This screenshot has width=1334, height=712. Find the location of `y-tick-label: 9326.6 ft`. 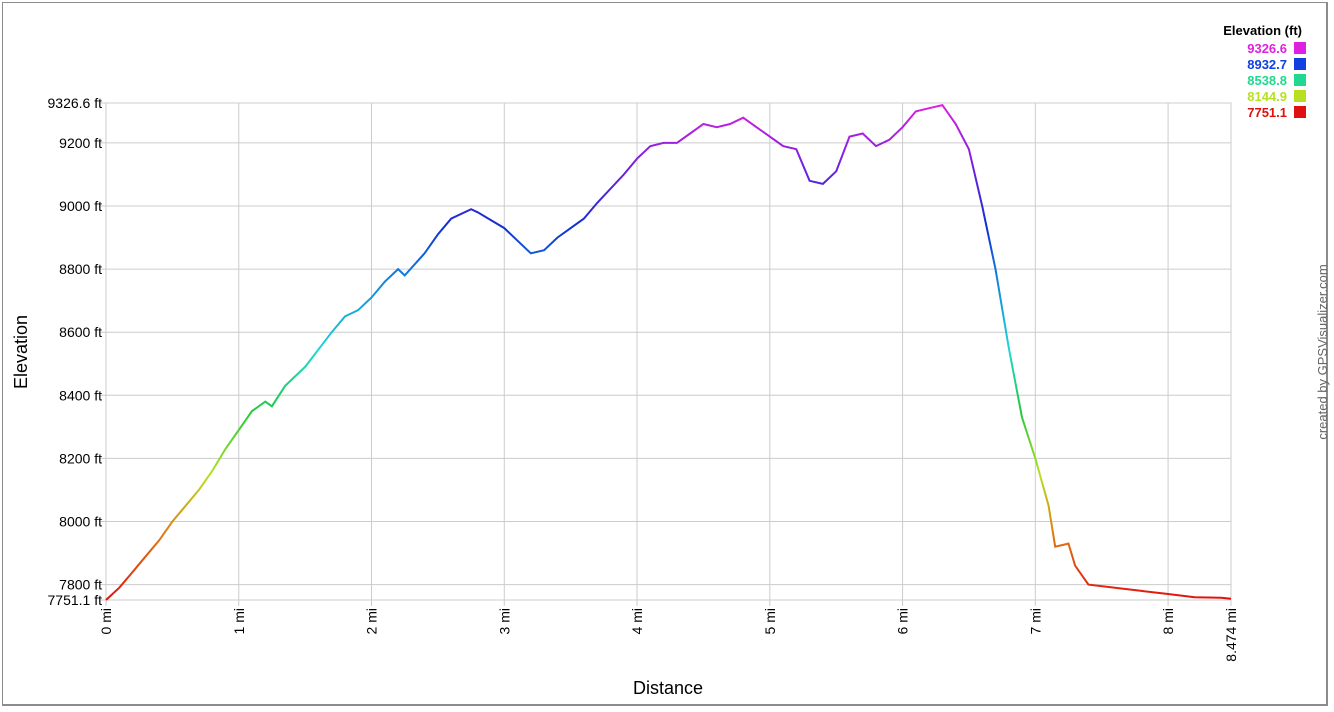

y-tick-label: 9326.6 ft is located at coordinates (75, 103).